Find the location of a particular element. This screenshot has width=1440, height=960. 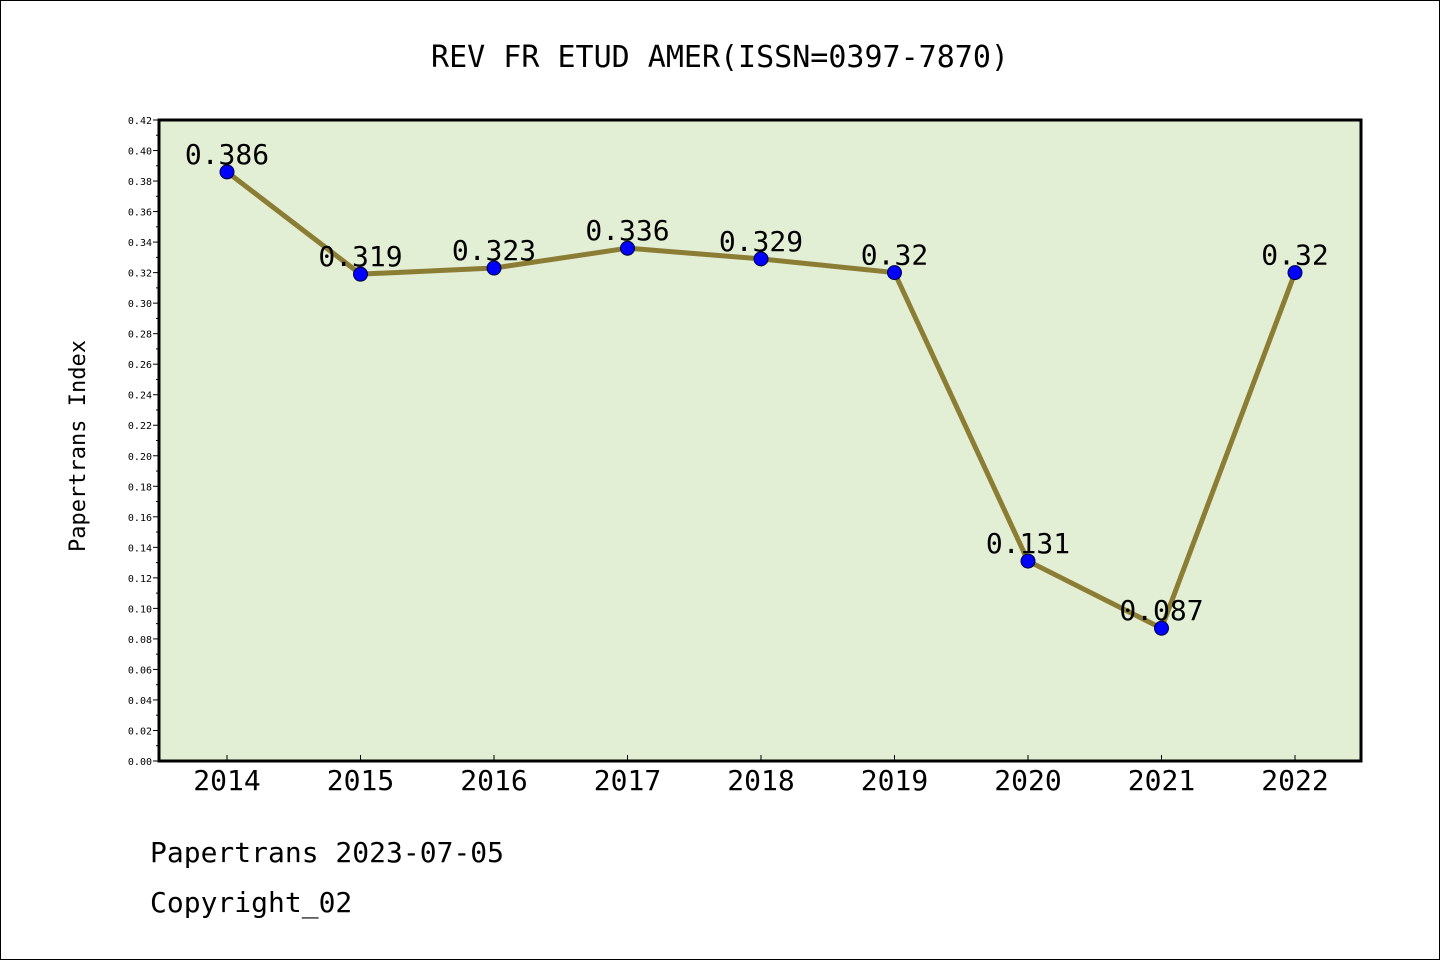

footer-copyright: Copyright_02 is located at coordinates (251, 902).